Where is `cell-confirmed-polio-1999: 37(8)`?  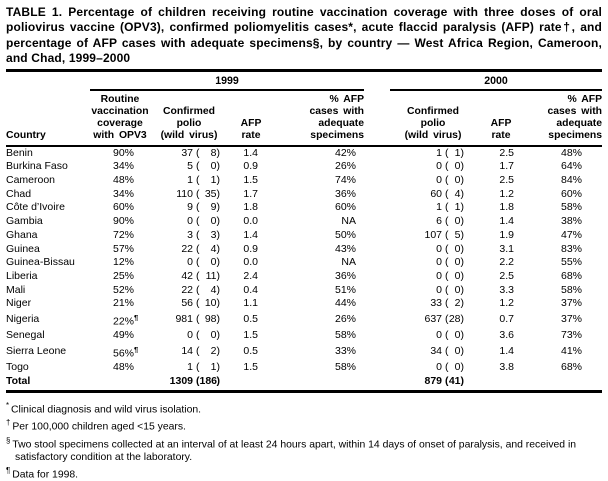
cell-confirmed-polio-1999: 37(8) is located at coordinates (200, 152).